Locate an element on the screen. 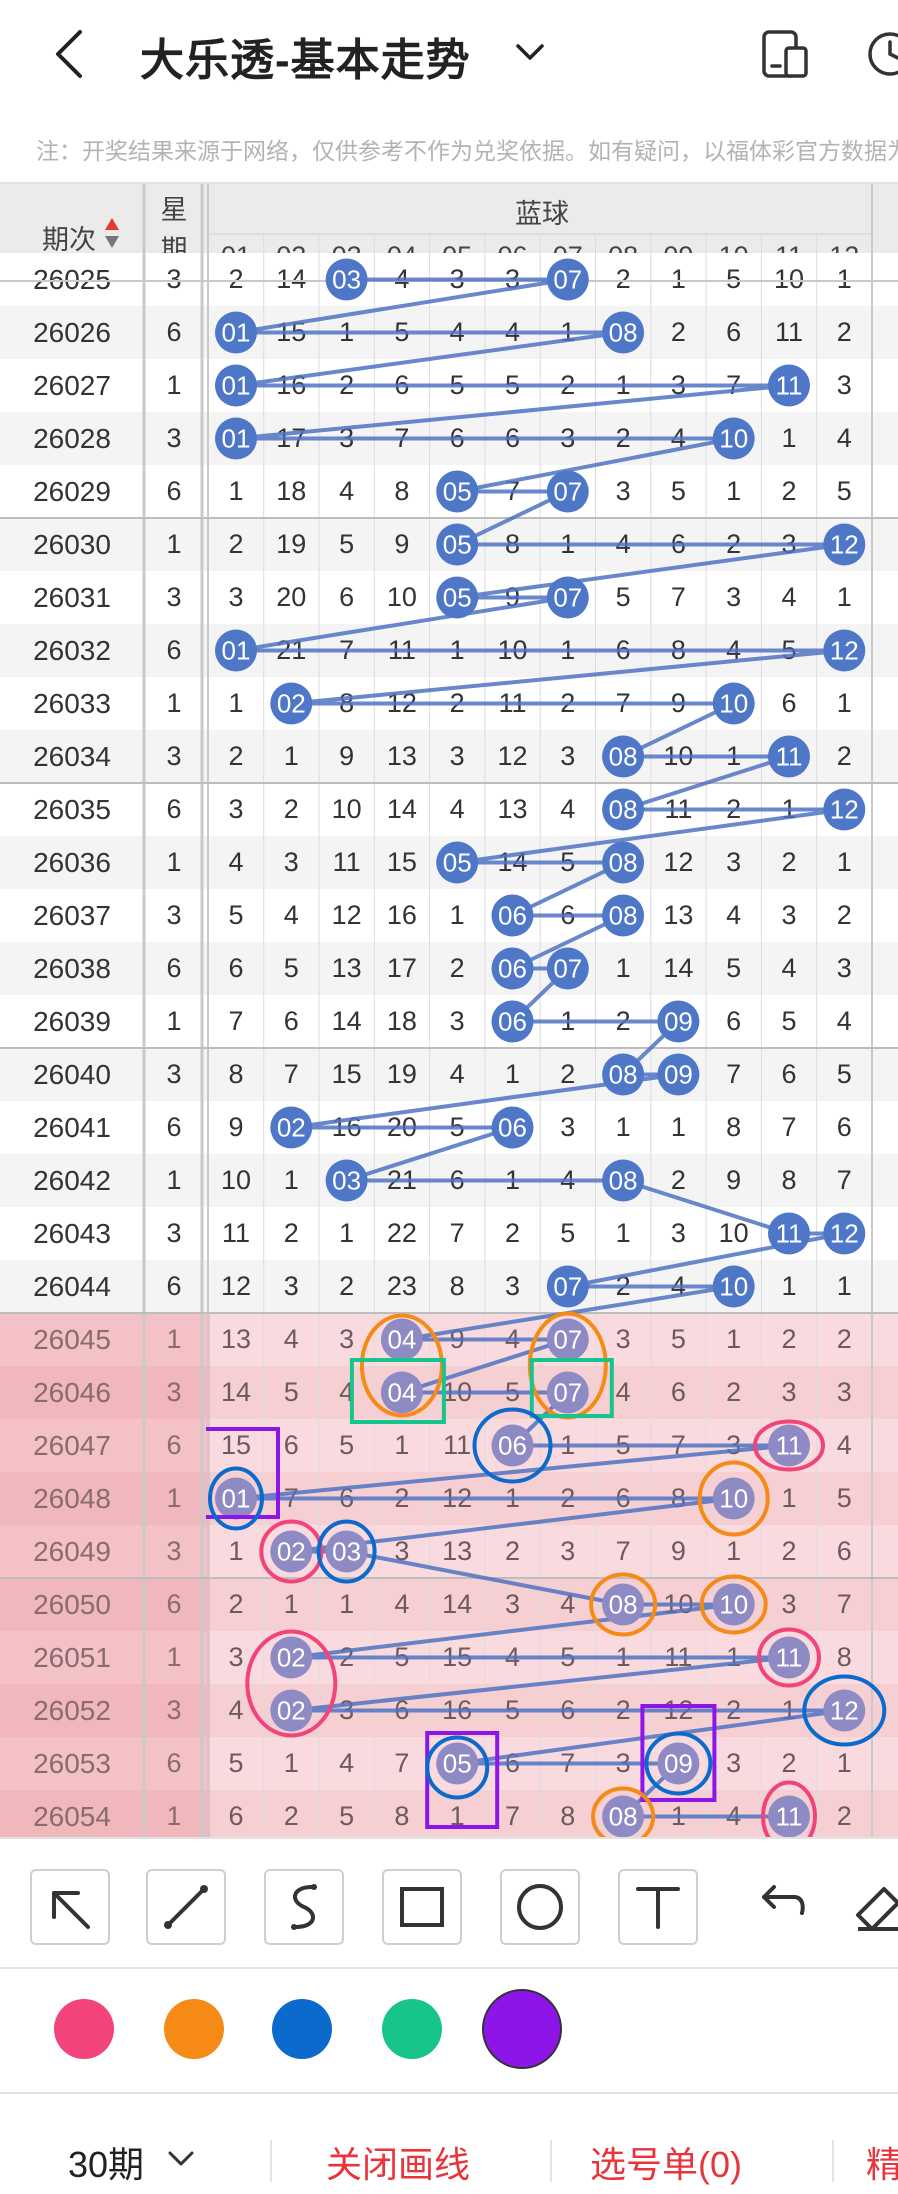 The width and height of the screenshot is (898, 2194). select-arrow-icon is located at coordinates (71, 1910).